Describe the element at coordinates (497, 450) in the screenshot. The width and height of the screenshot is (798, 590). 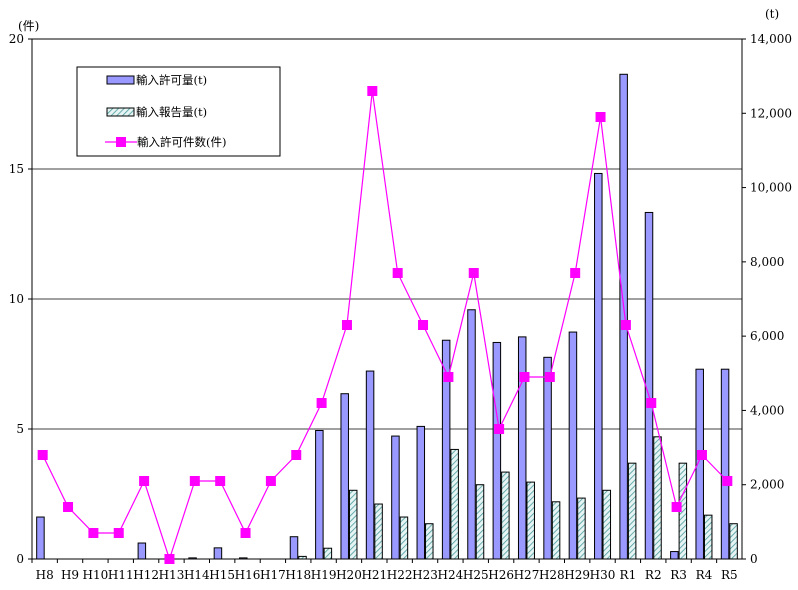
I see `bar-permit-quantity-H26` at that location.